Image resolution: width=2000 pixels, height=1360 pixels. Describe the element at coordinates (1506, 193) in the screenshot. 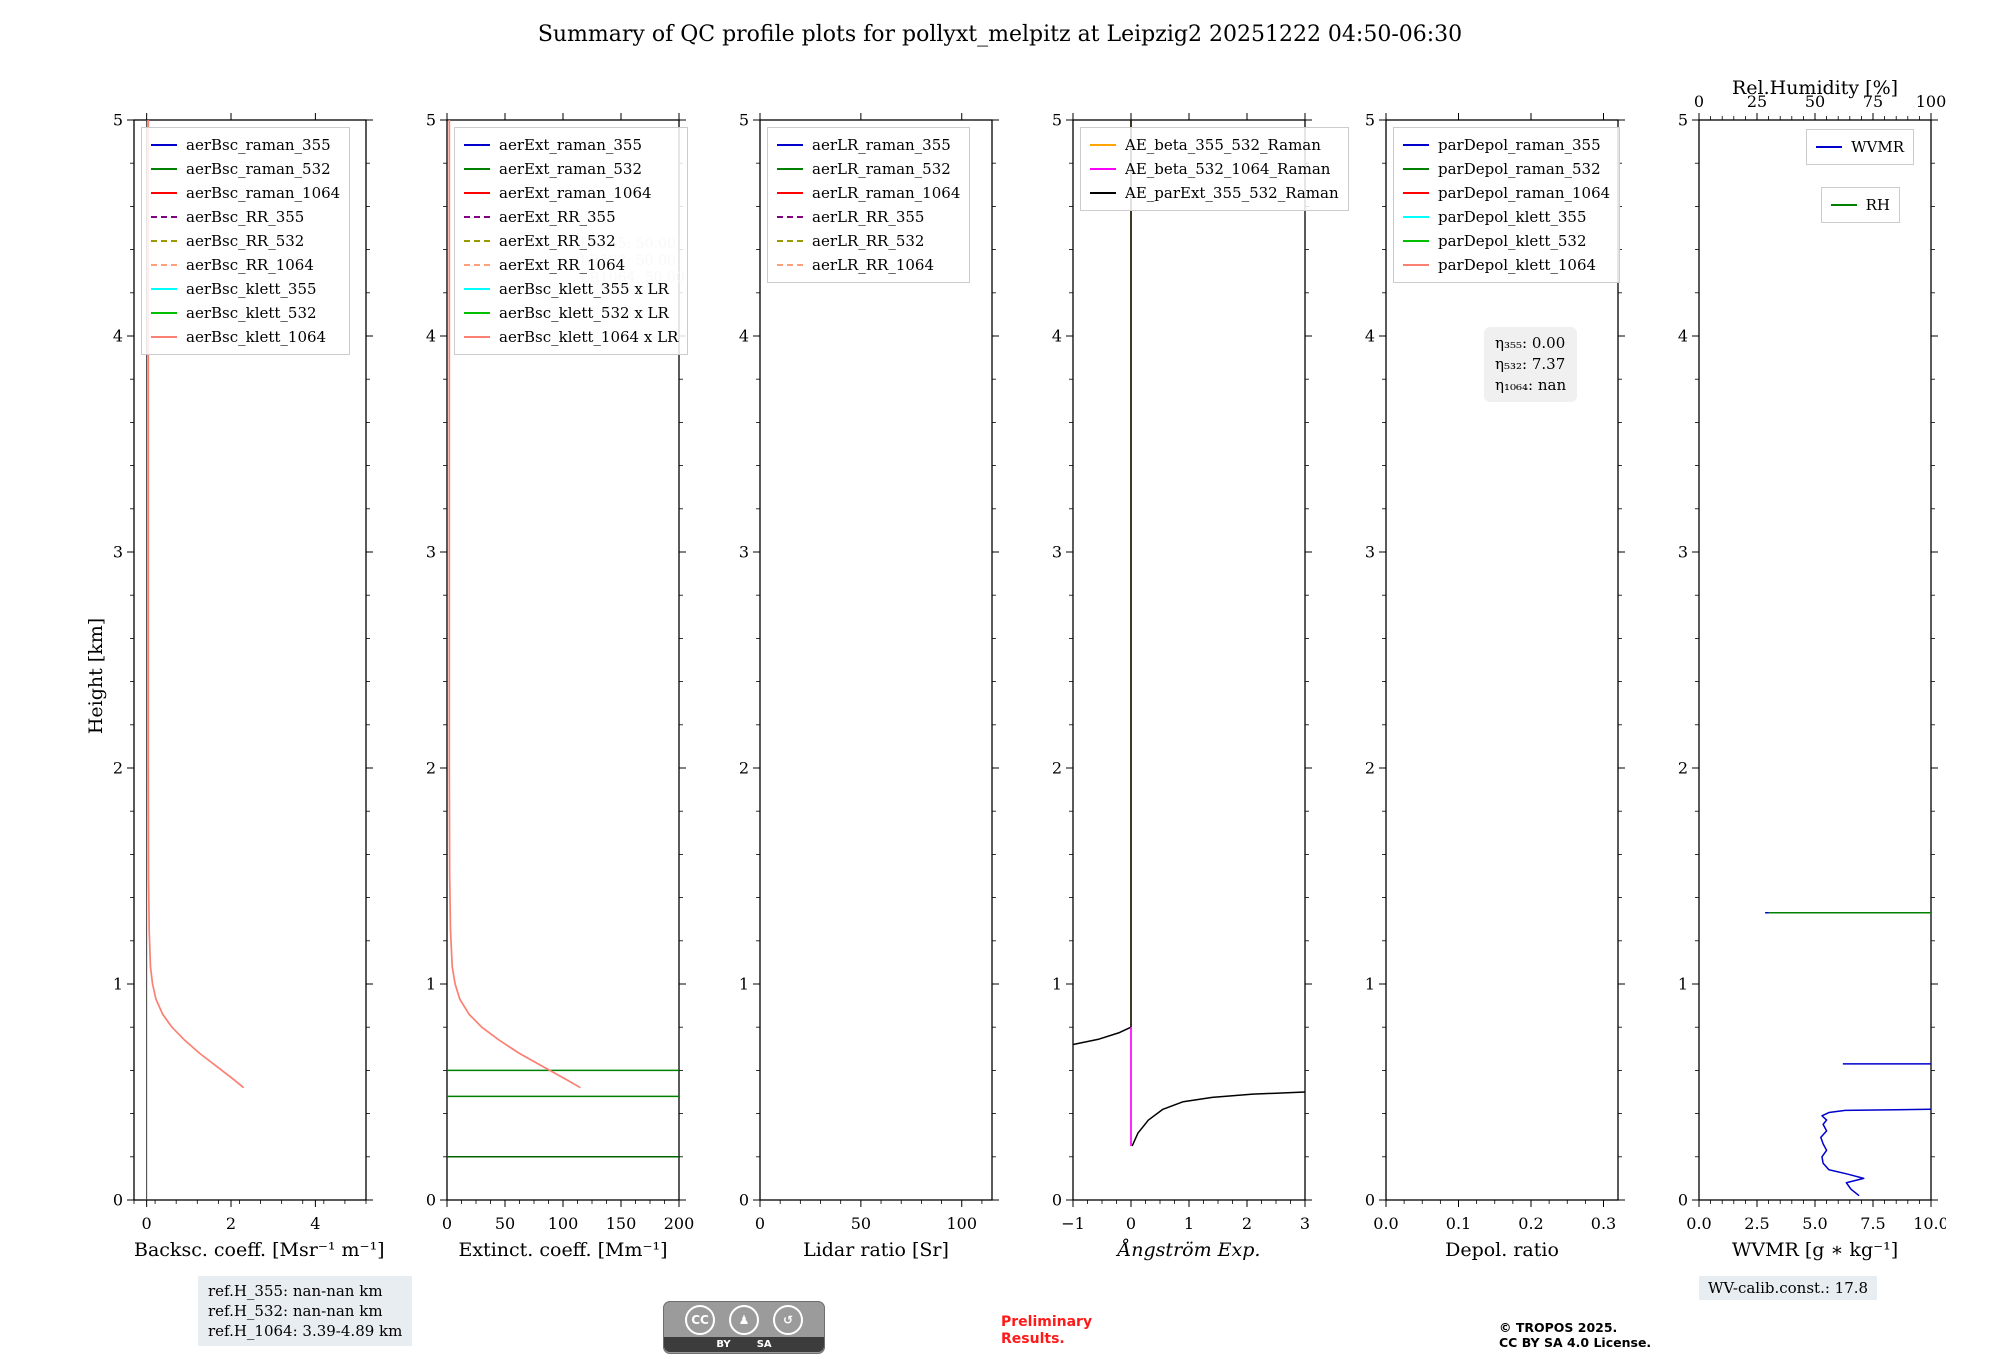

I see `legend-item: parDepol_raman_1064` at that location.